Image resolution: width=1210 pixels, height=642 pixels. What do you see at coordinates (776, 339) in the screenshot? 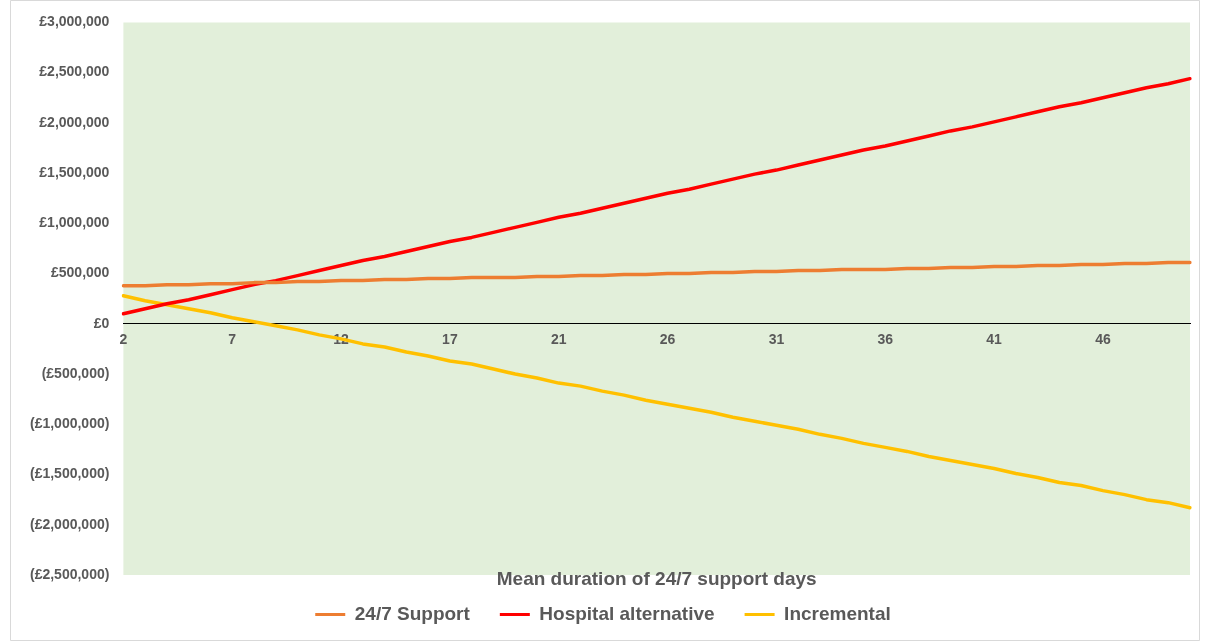
I see `x-tick-label: 31` at bounding box center [776, 339].